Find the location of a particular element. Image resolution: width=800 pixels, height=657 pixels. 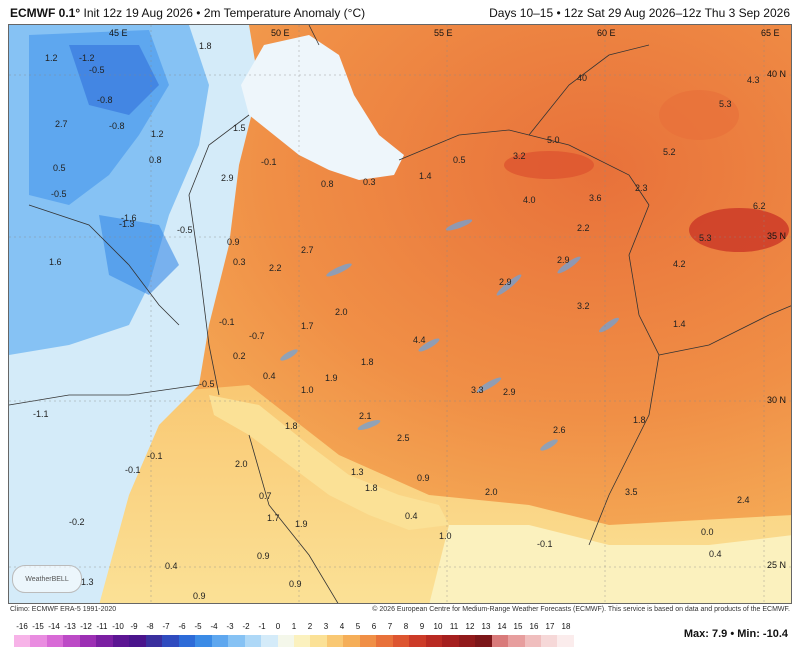

value-label: 1.4 is located at coordinates (425, 176).